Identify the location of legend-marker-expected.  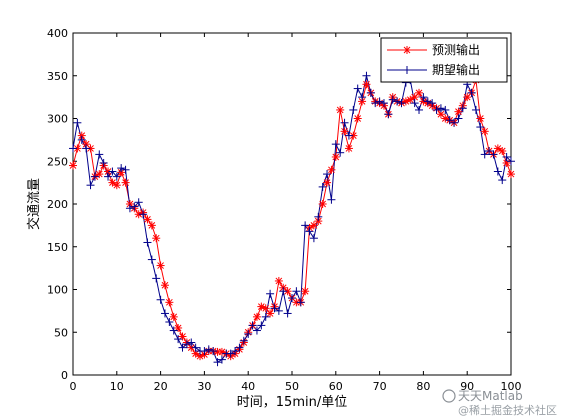
(407, 70).